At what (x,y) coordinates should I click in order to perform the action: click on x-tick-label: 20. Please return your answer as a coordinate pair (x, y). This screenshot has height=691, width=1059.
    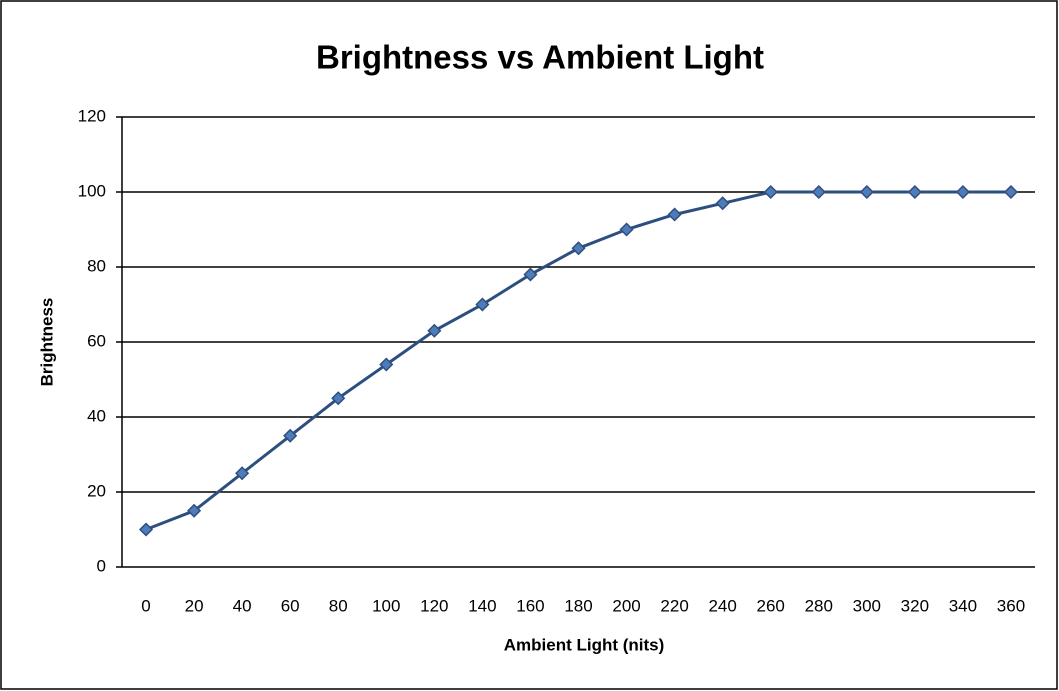
    Looking at the image, I should click on (194, 605).